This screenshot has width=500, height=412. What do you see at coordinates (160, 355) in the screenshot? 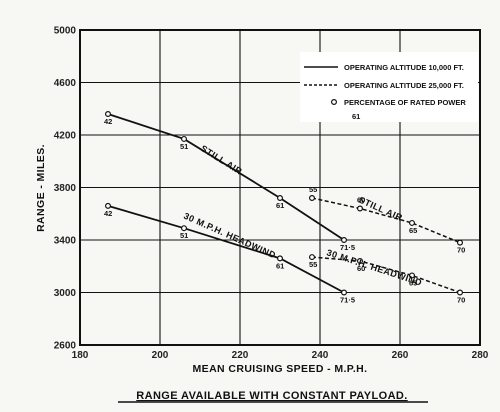
I see `x-tick-label: 200` at bounding box center [160, 355].